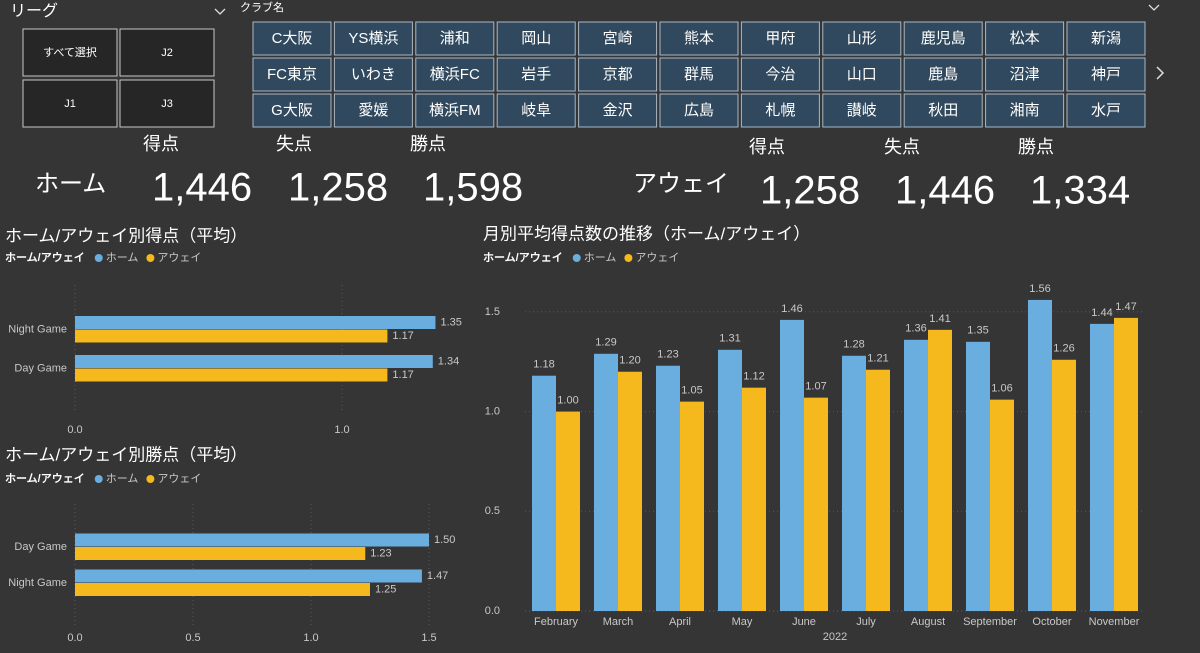 The height and width of the screenshot is (653, 1200). I want to click on x-tick-label: September, so click(990, 622).